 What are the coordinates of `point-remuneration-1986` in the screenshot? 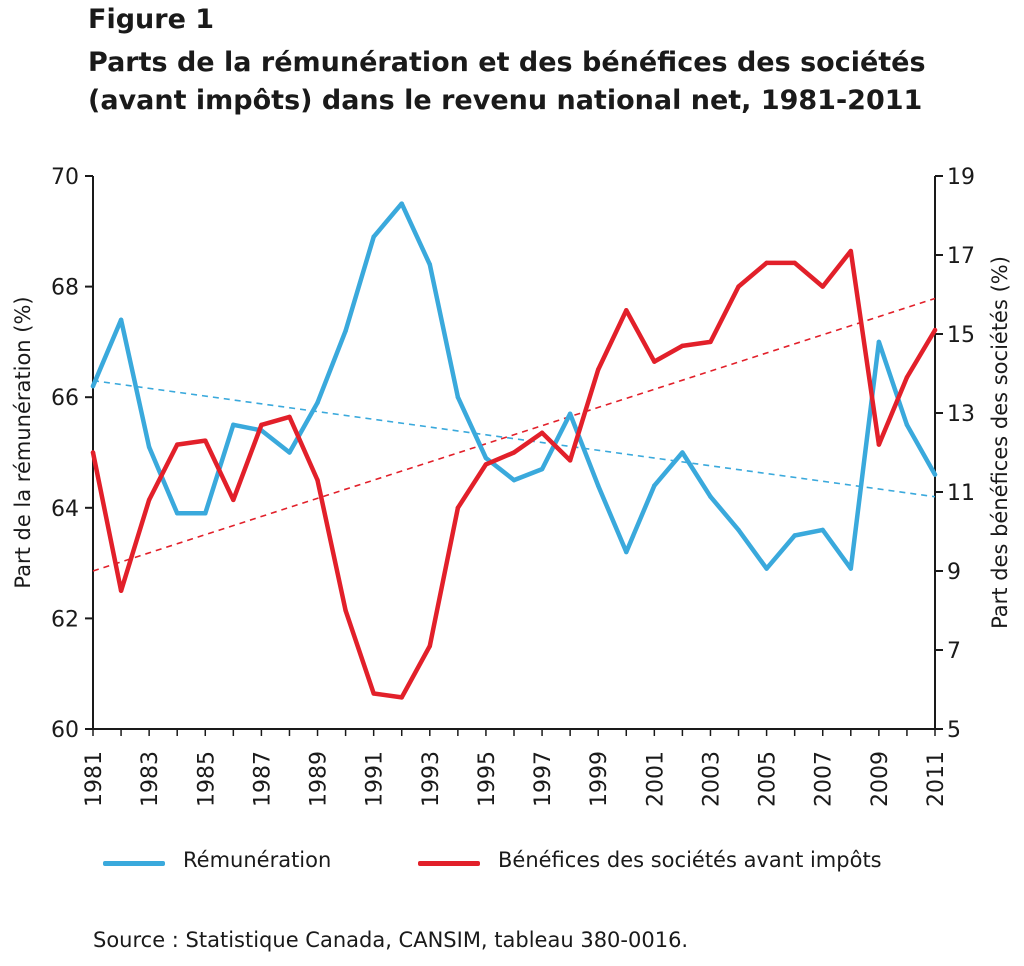 It's located at (233, 425).